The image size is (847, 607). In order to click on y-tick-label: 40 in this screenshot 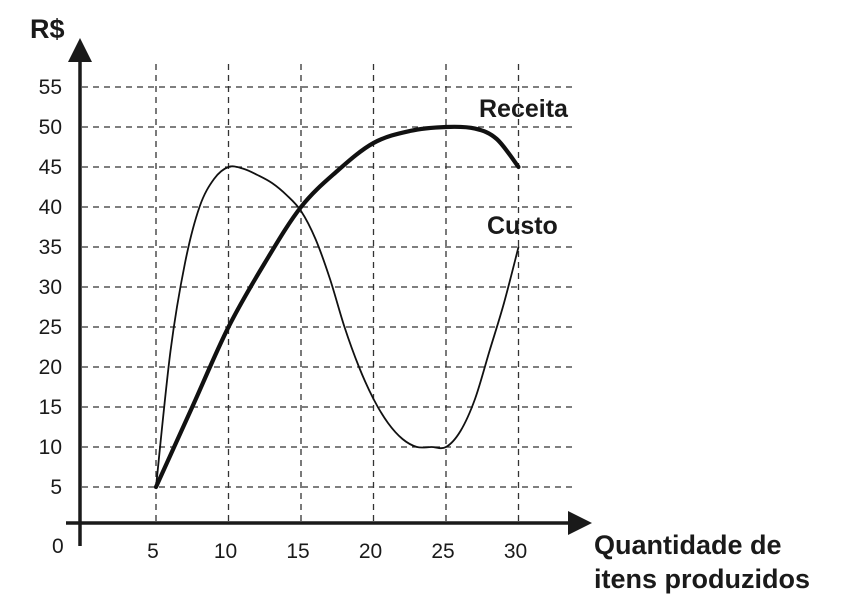, I will do `click(50, 207)`.